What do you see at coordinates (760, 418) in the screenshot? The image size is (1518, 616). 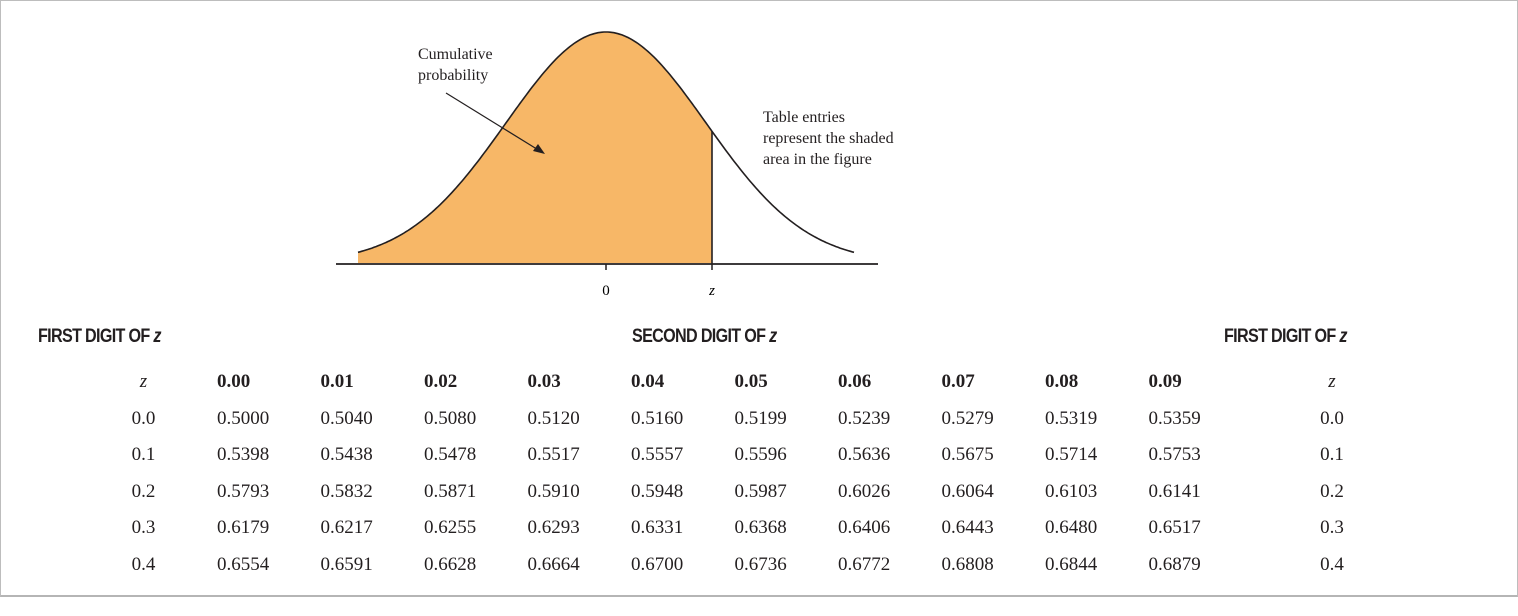 I see `table-cell: 0.5199` at bounding box center [760, 418].